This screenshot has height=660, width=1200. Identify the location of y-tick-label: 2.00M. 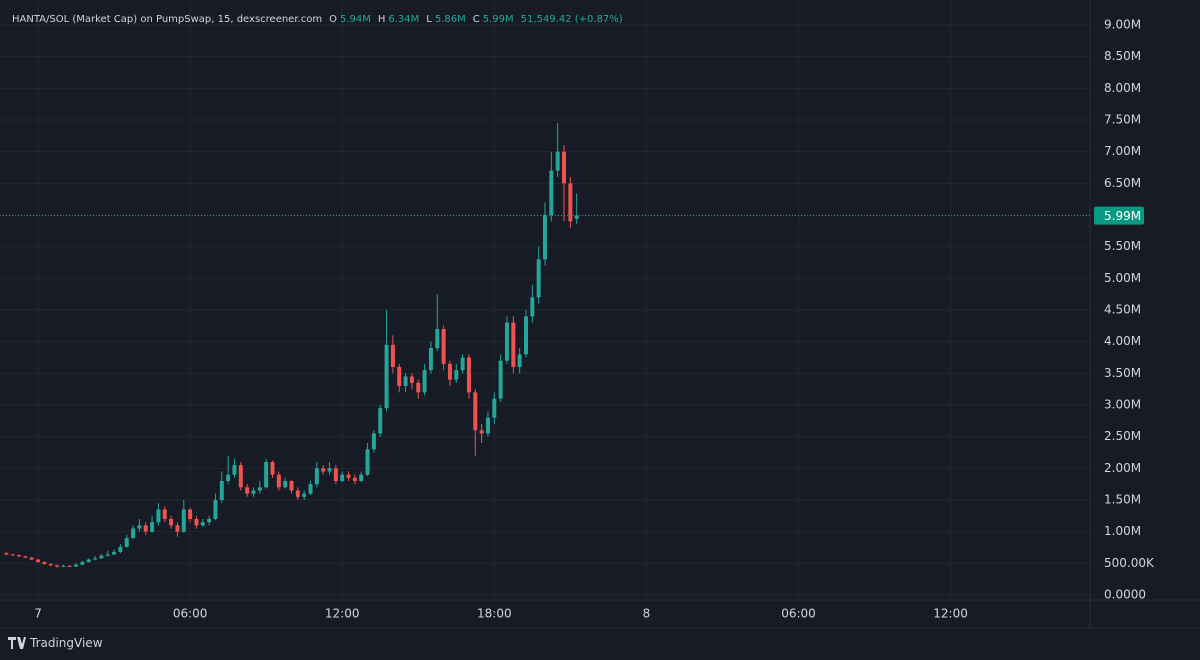
(1122, 468).